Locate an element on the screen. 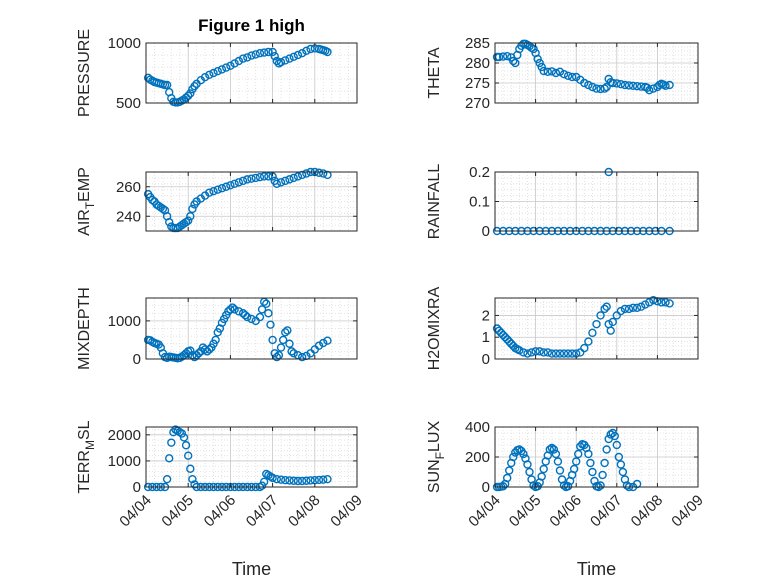 Image resolution: width=778 pixels, height=583 pixels. subplot-h2omixra: 0 1 2 H2OMIXRA is located at coordinates (562, 328).